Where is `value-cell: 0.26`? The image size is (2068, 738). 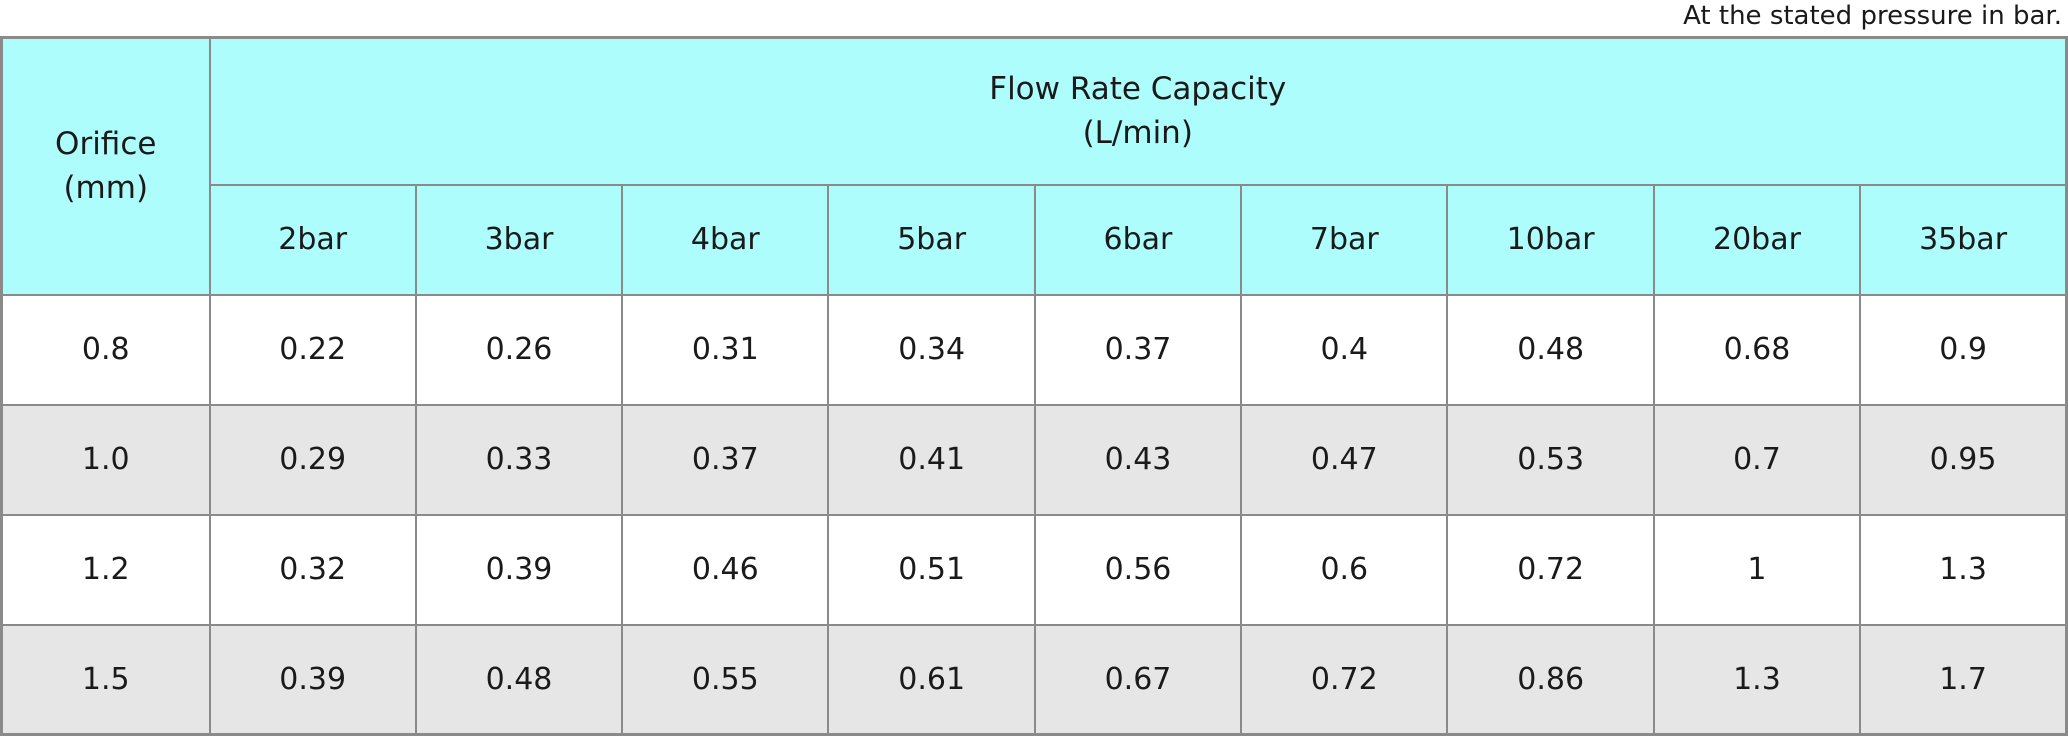 value-cell: 0.26 is located at coordinates (519, 349).